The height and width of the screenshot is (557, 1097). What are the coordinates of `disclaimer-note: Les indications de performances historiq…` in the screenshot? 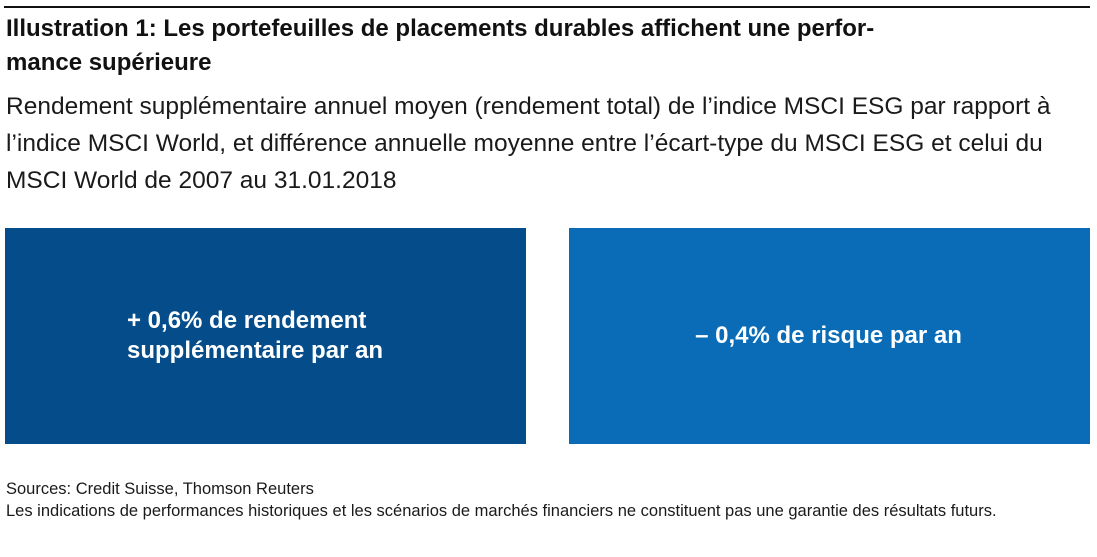 It's located at (501, 511).